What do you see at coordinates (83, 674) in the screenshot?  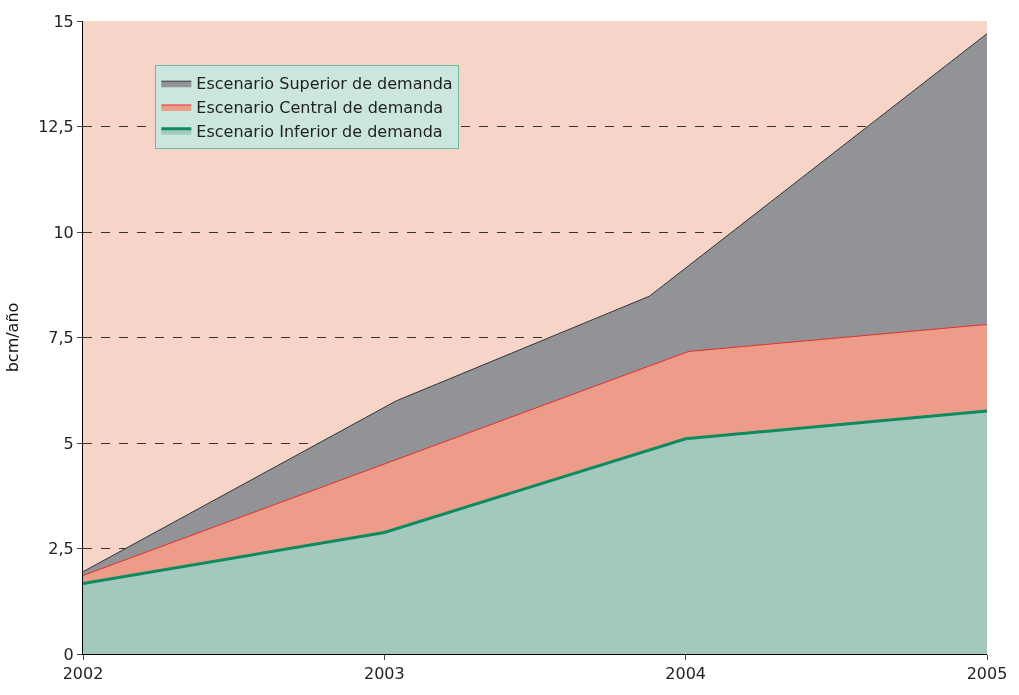 I see `x-tick-label: 2002` at bounding box center [83, 674].